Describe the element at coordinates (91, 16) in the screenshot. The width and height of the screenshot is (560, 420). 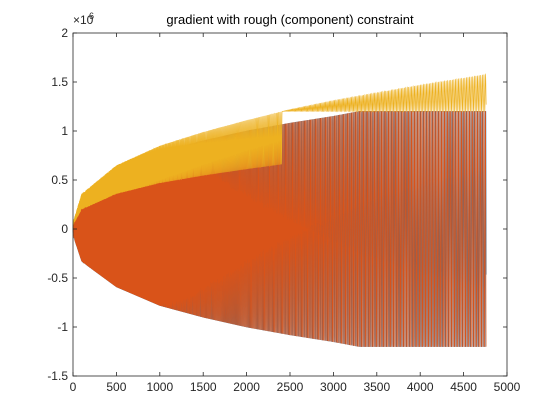
I see `y-exponent-power: 6` at that location.